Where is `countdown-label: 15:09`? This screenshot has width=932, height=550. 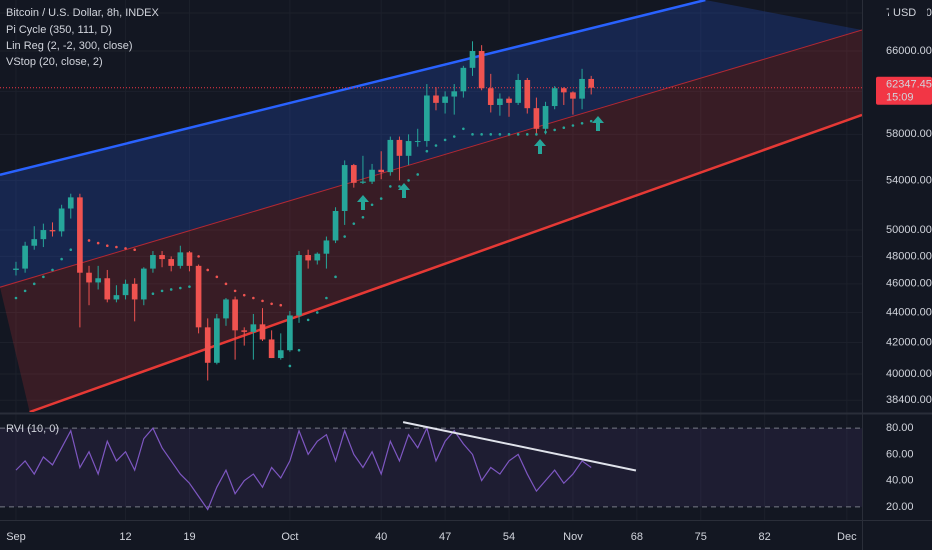 countdown-label: 15:09 is located at coordinates (900, 98).